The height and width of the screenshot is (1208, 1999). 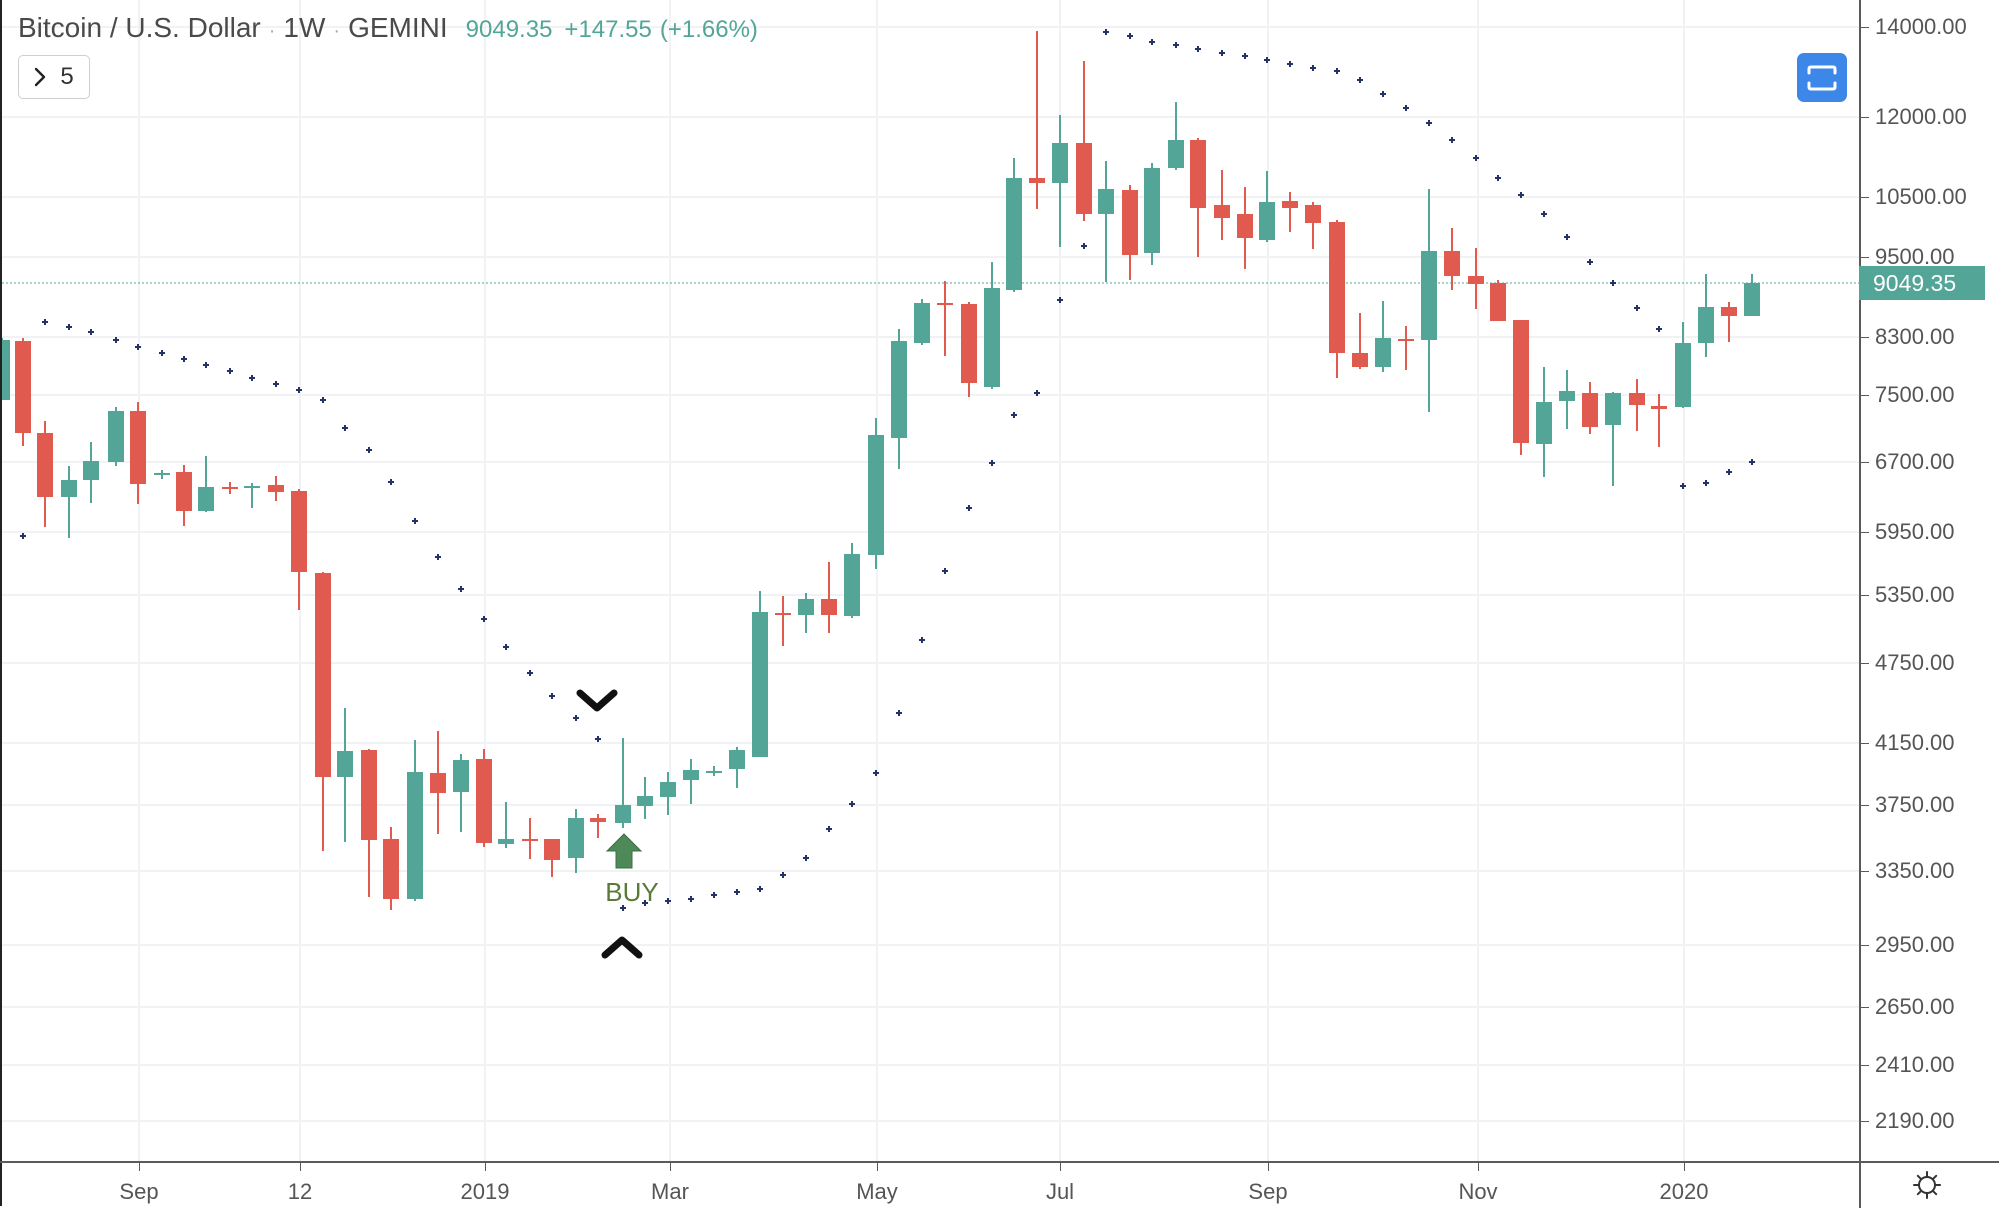 What do you see at coordinates (304, 27) in the screenshot?
I see `interval: 1W` at bounding box center [304, 27].